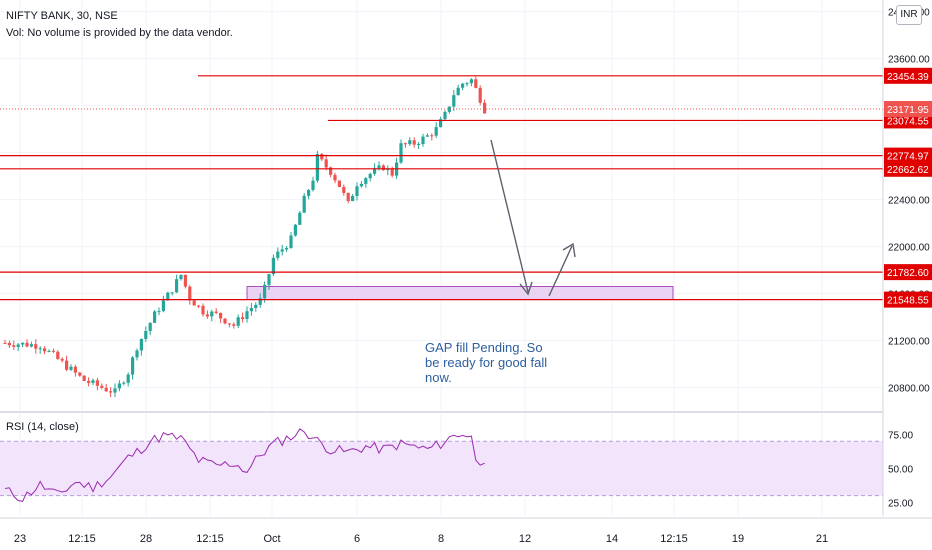 The image size is (932, 550). I want to click on x-tick-label: 14, so click(612, 539).